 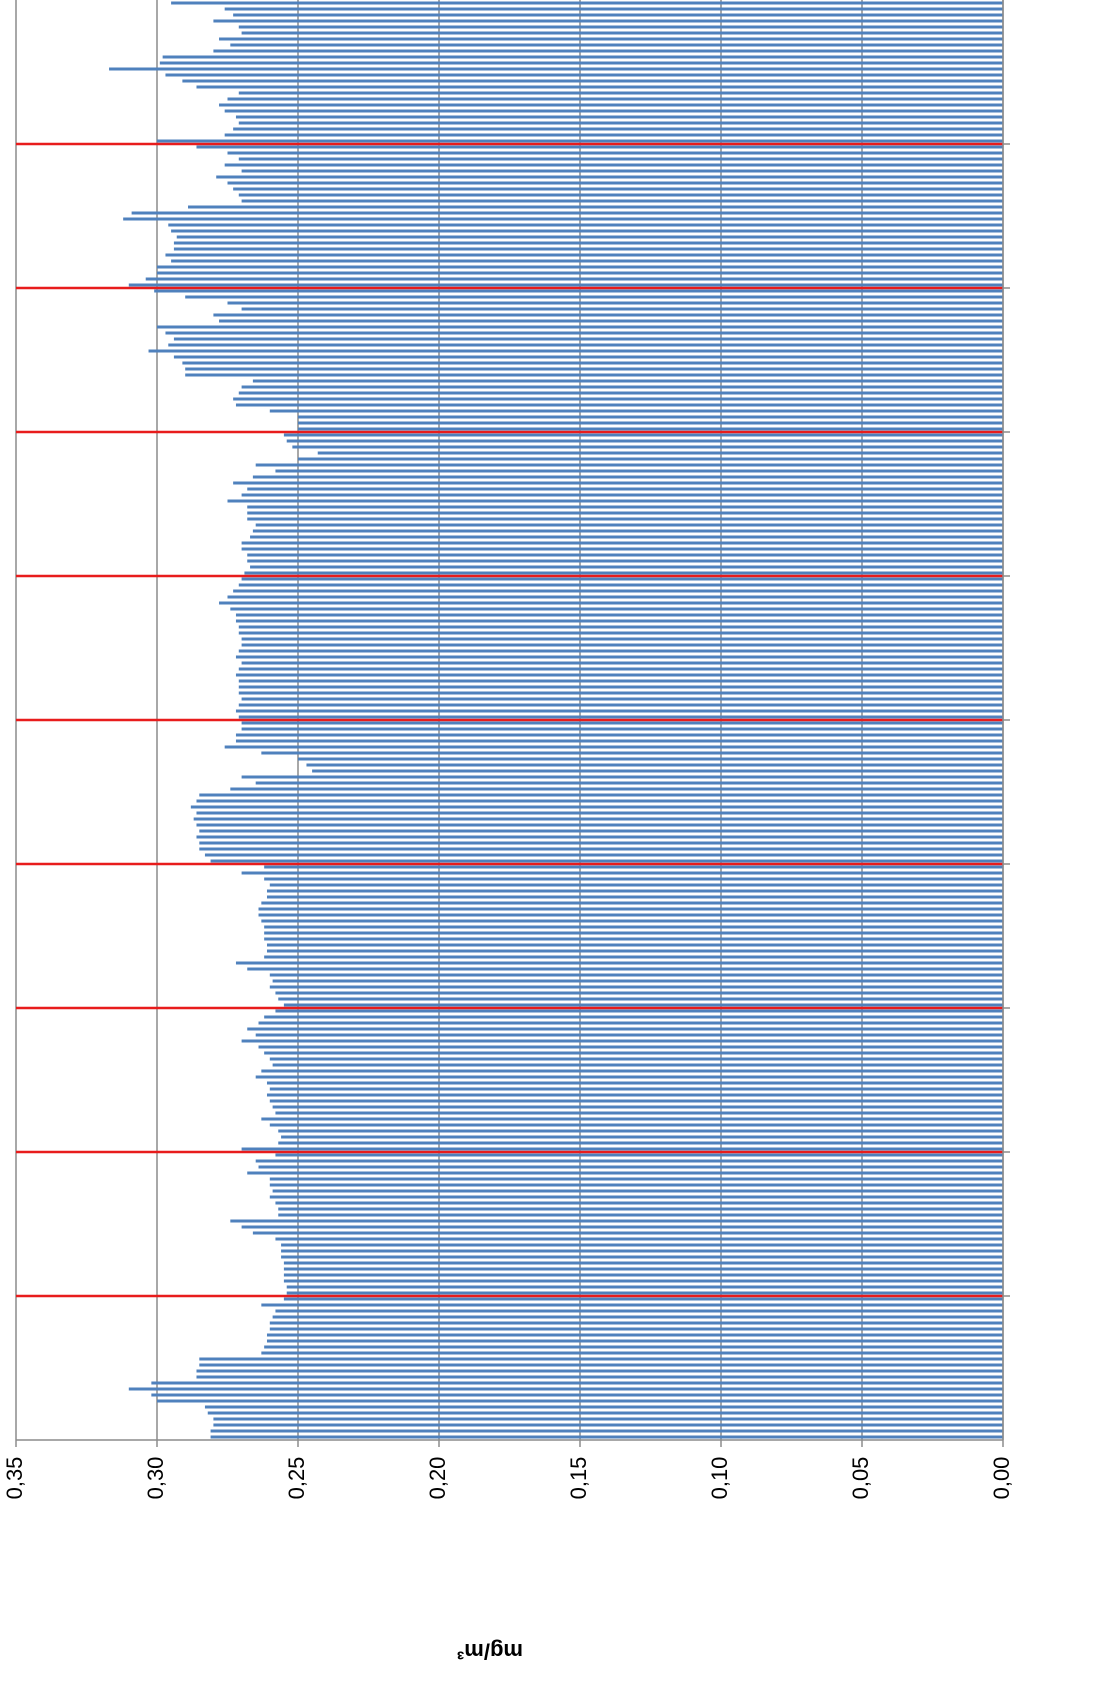 What do you see at coordinates (490, 1651) in the screenshot?
I see `axis-title: mg/m³` at bounding box center [490, 1651].